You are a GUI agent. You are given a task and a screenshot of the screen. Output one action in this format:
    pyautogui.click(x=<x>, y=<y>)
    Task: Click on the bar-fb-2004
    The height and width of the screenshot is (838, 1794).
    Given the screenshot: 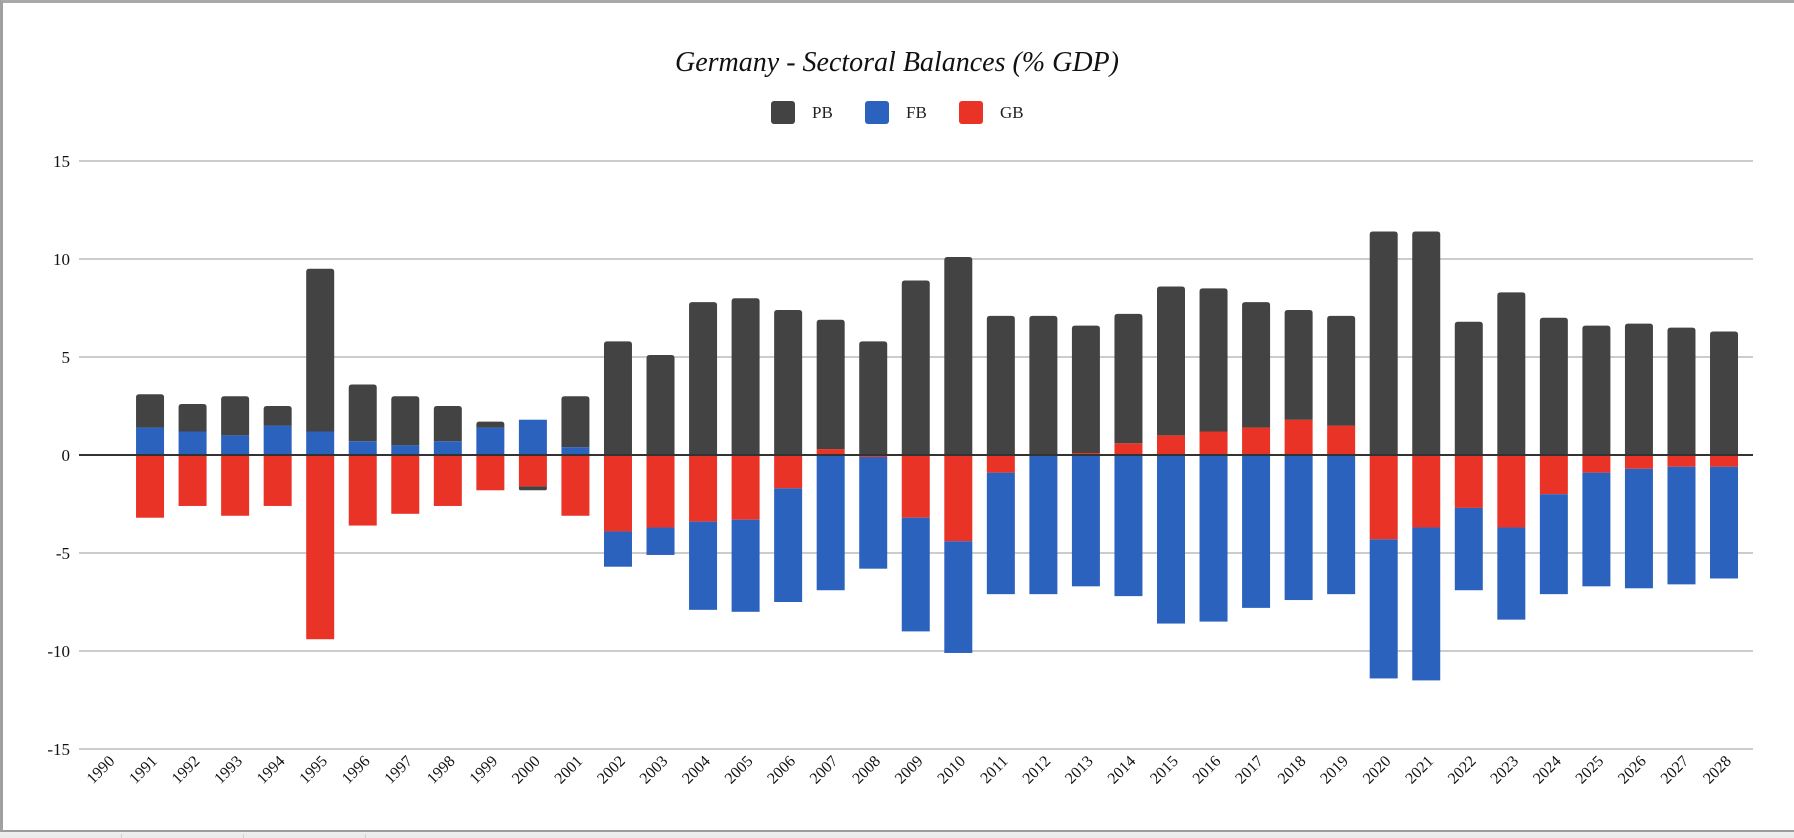 What is the action you would take?
    pyautogui.click(x=703, y=565)
    